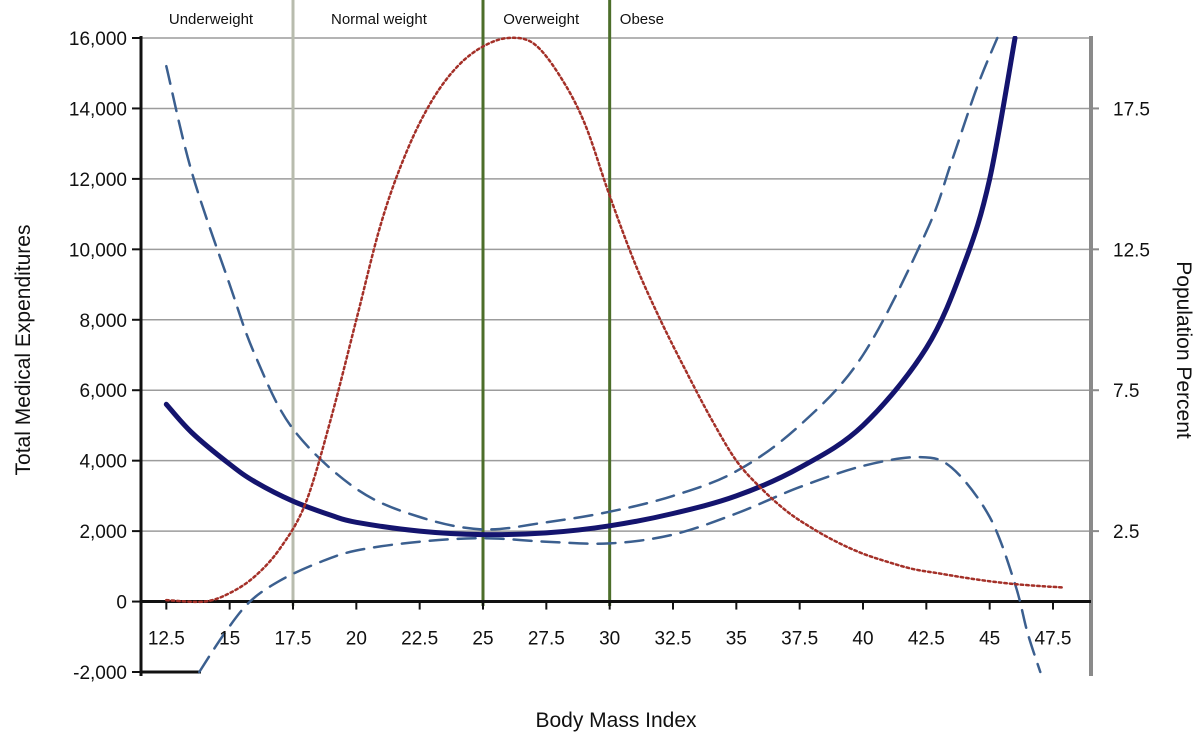  What do you see at coordinates (98, 180) in the screenshot?
I see `y-tick-label: 12,000` at bounding box center [98, 180].